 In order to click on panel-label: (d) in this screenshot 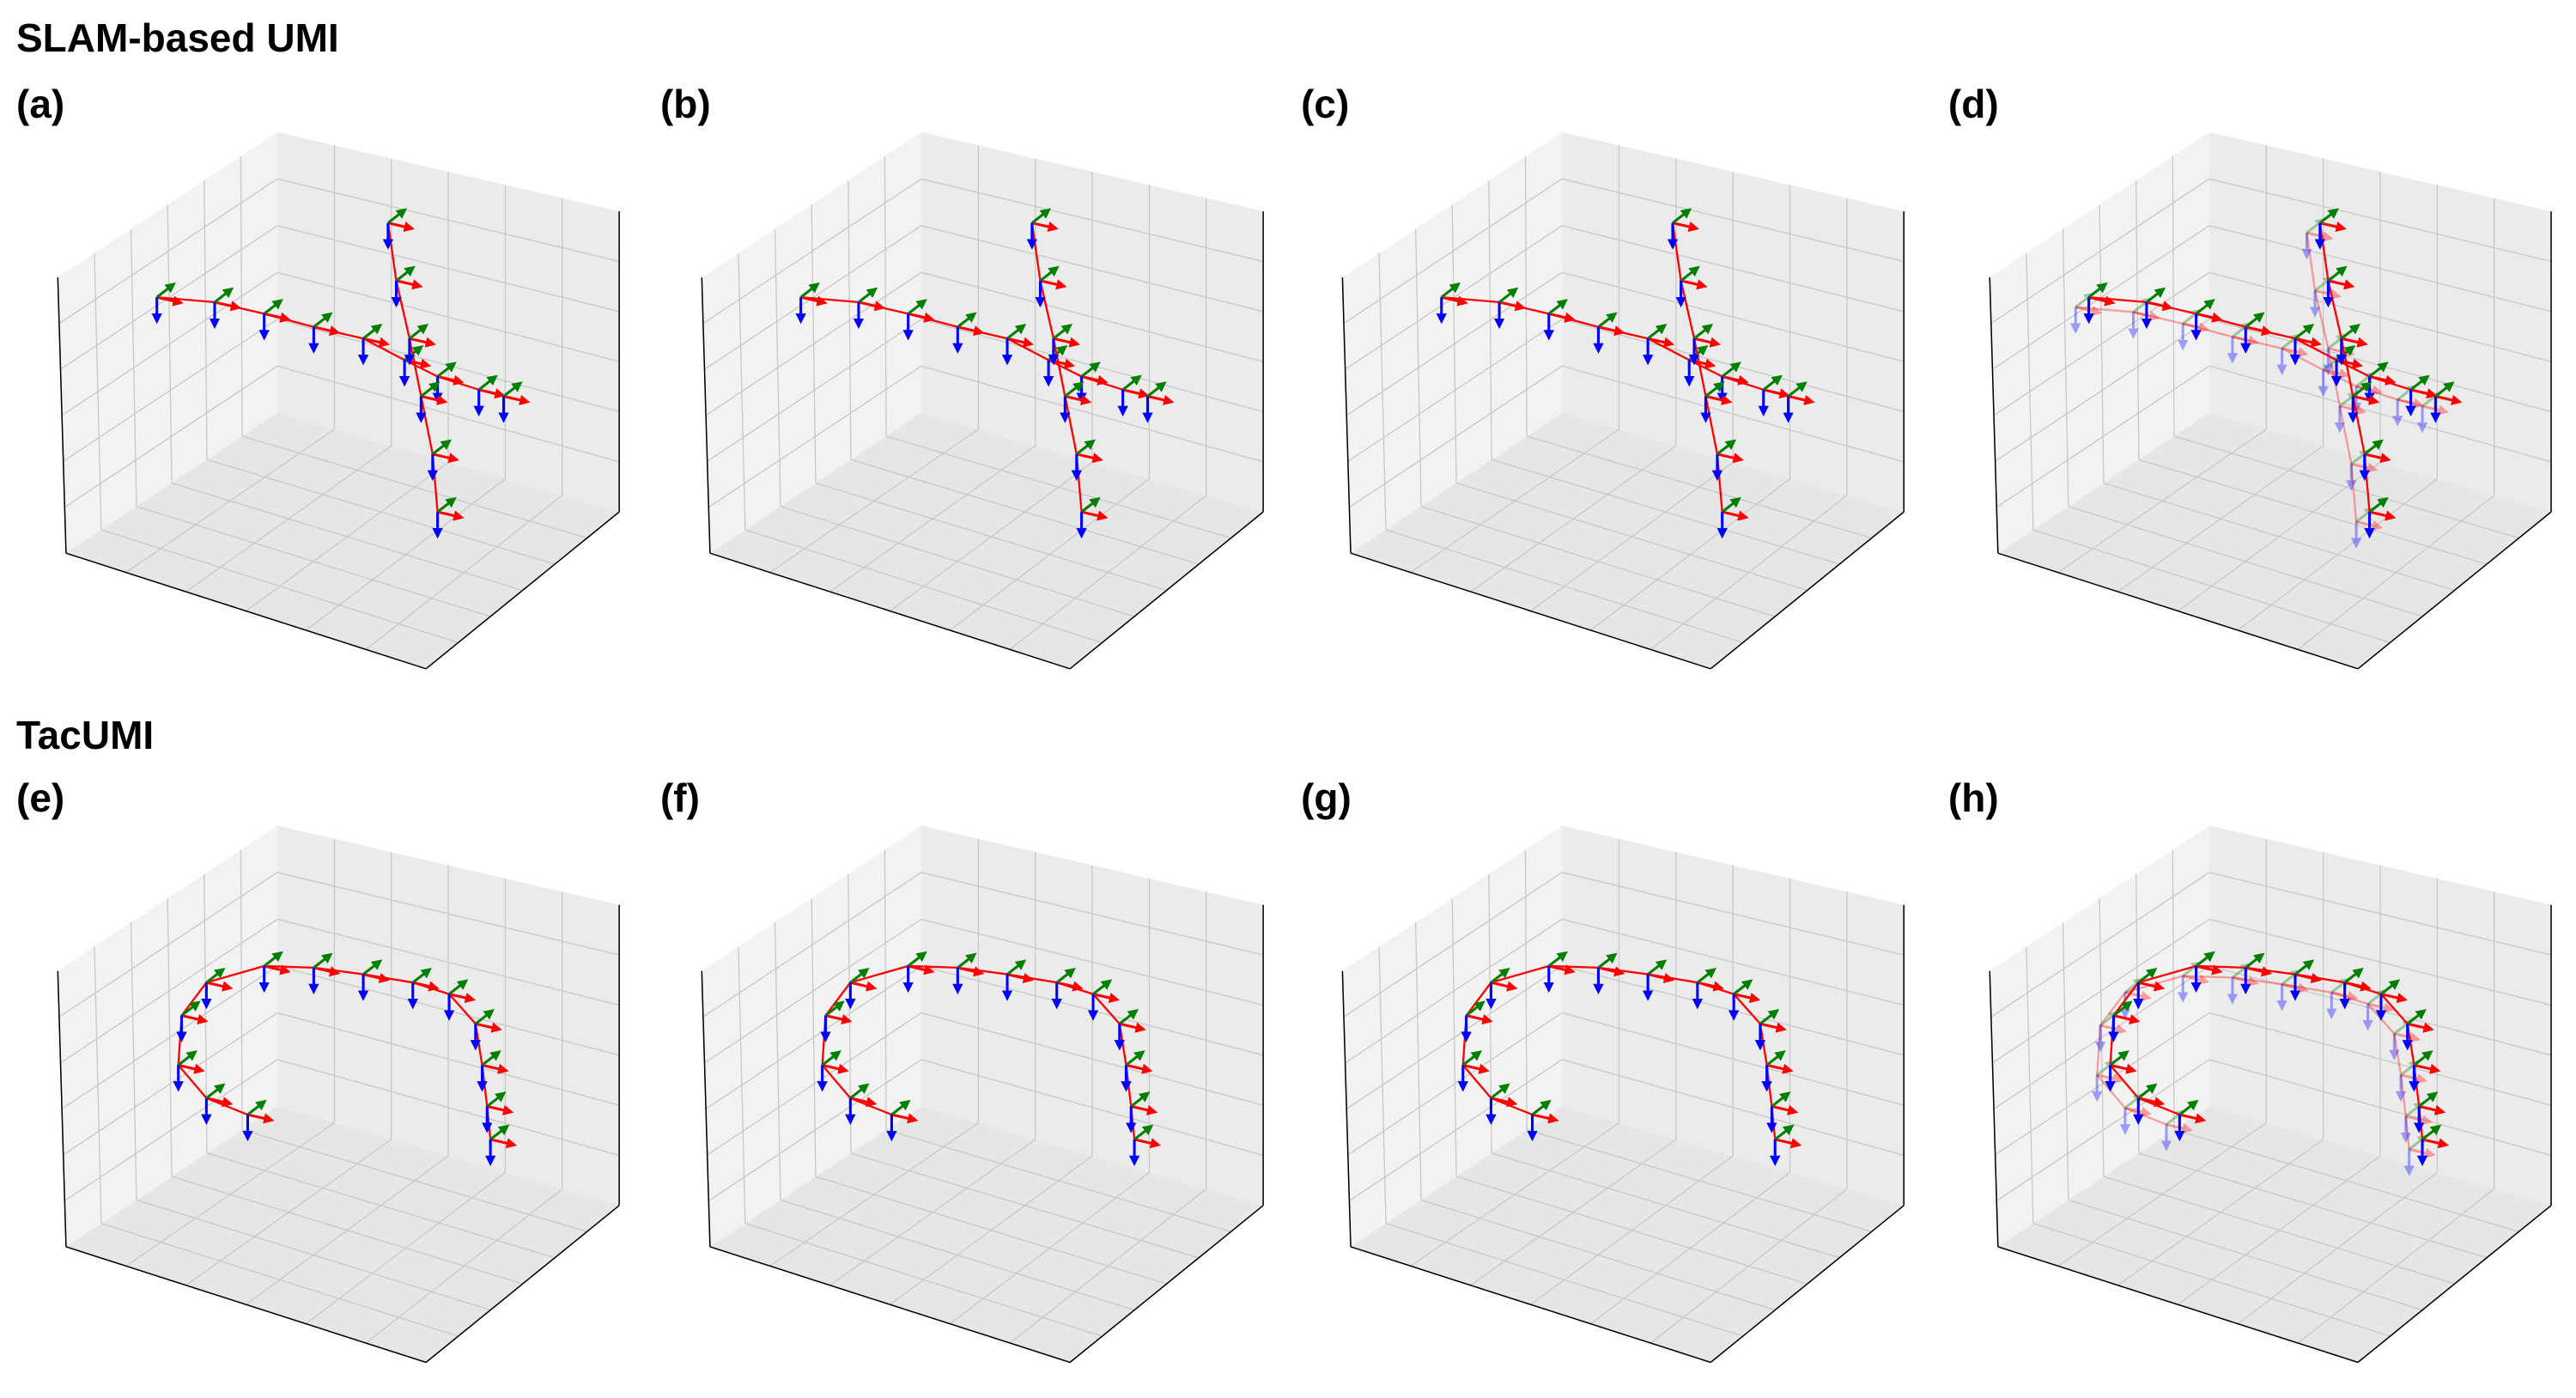, I will do `click(1974, 104)`.